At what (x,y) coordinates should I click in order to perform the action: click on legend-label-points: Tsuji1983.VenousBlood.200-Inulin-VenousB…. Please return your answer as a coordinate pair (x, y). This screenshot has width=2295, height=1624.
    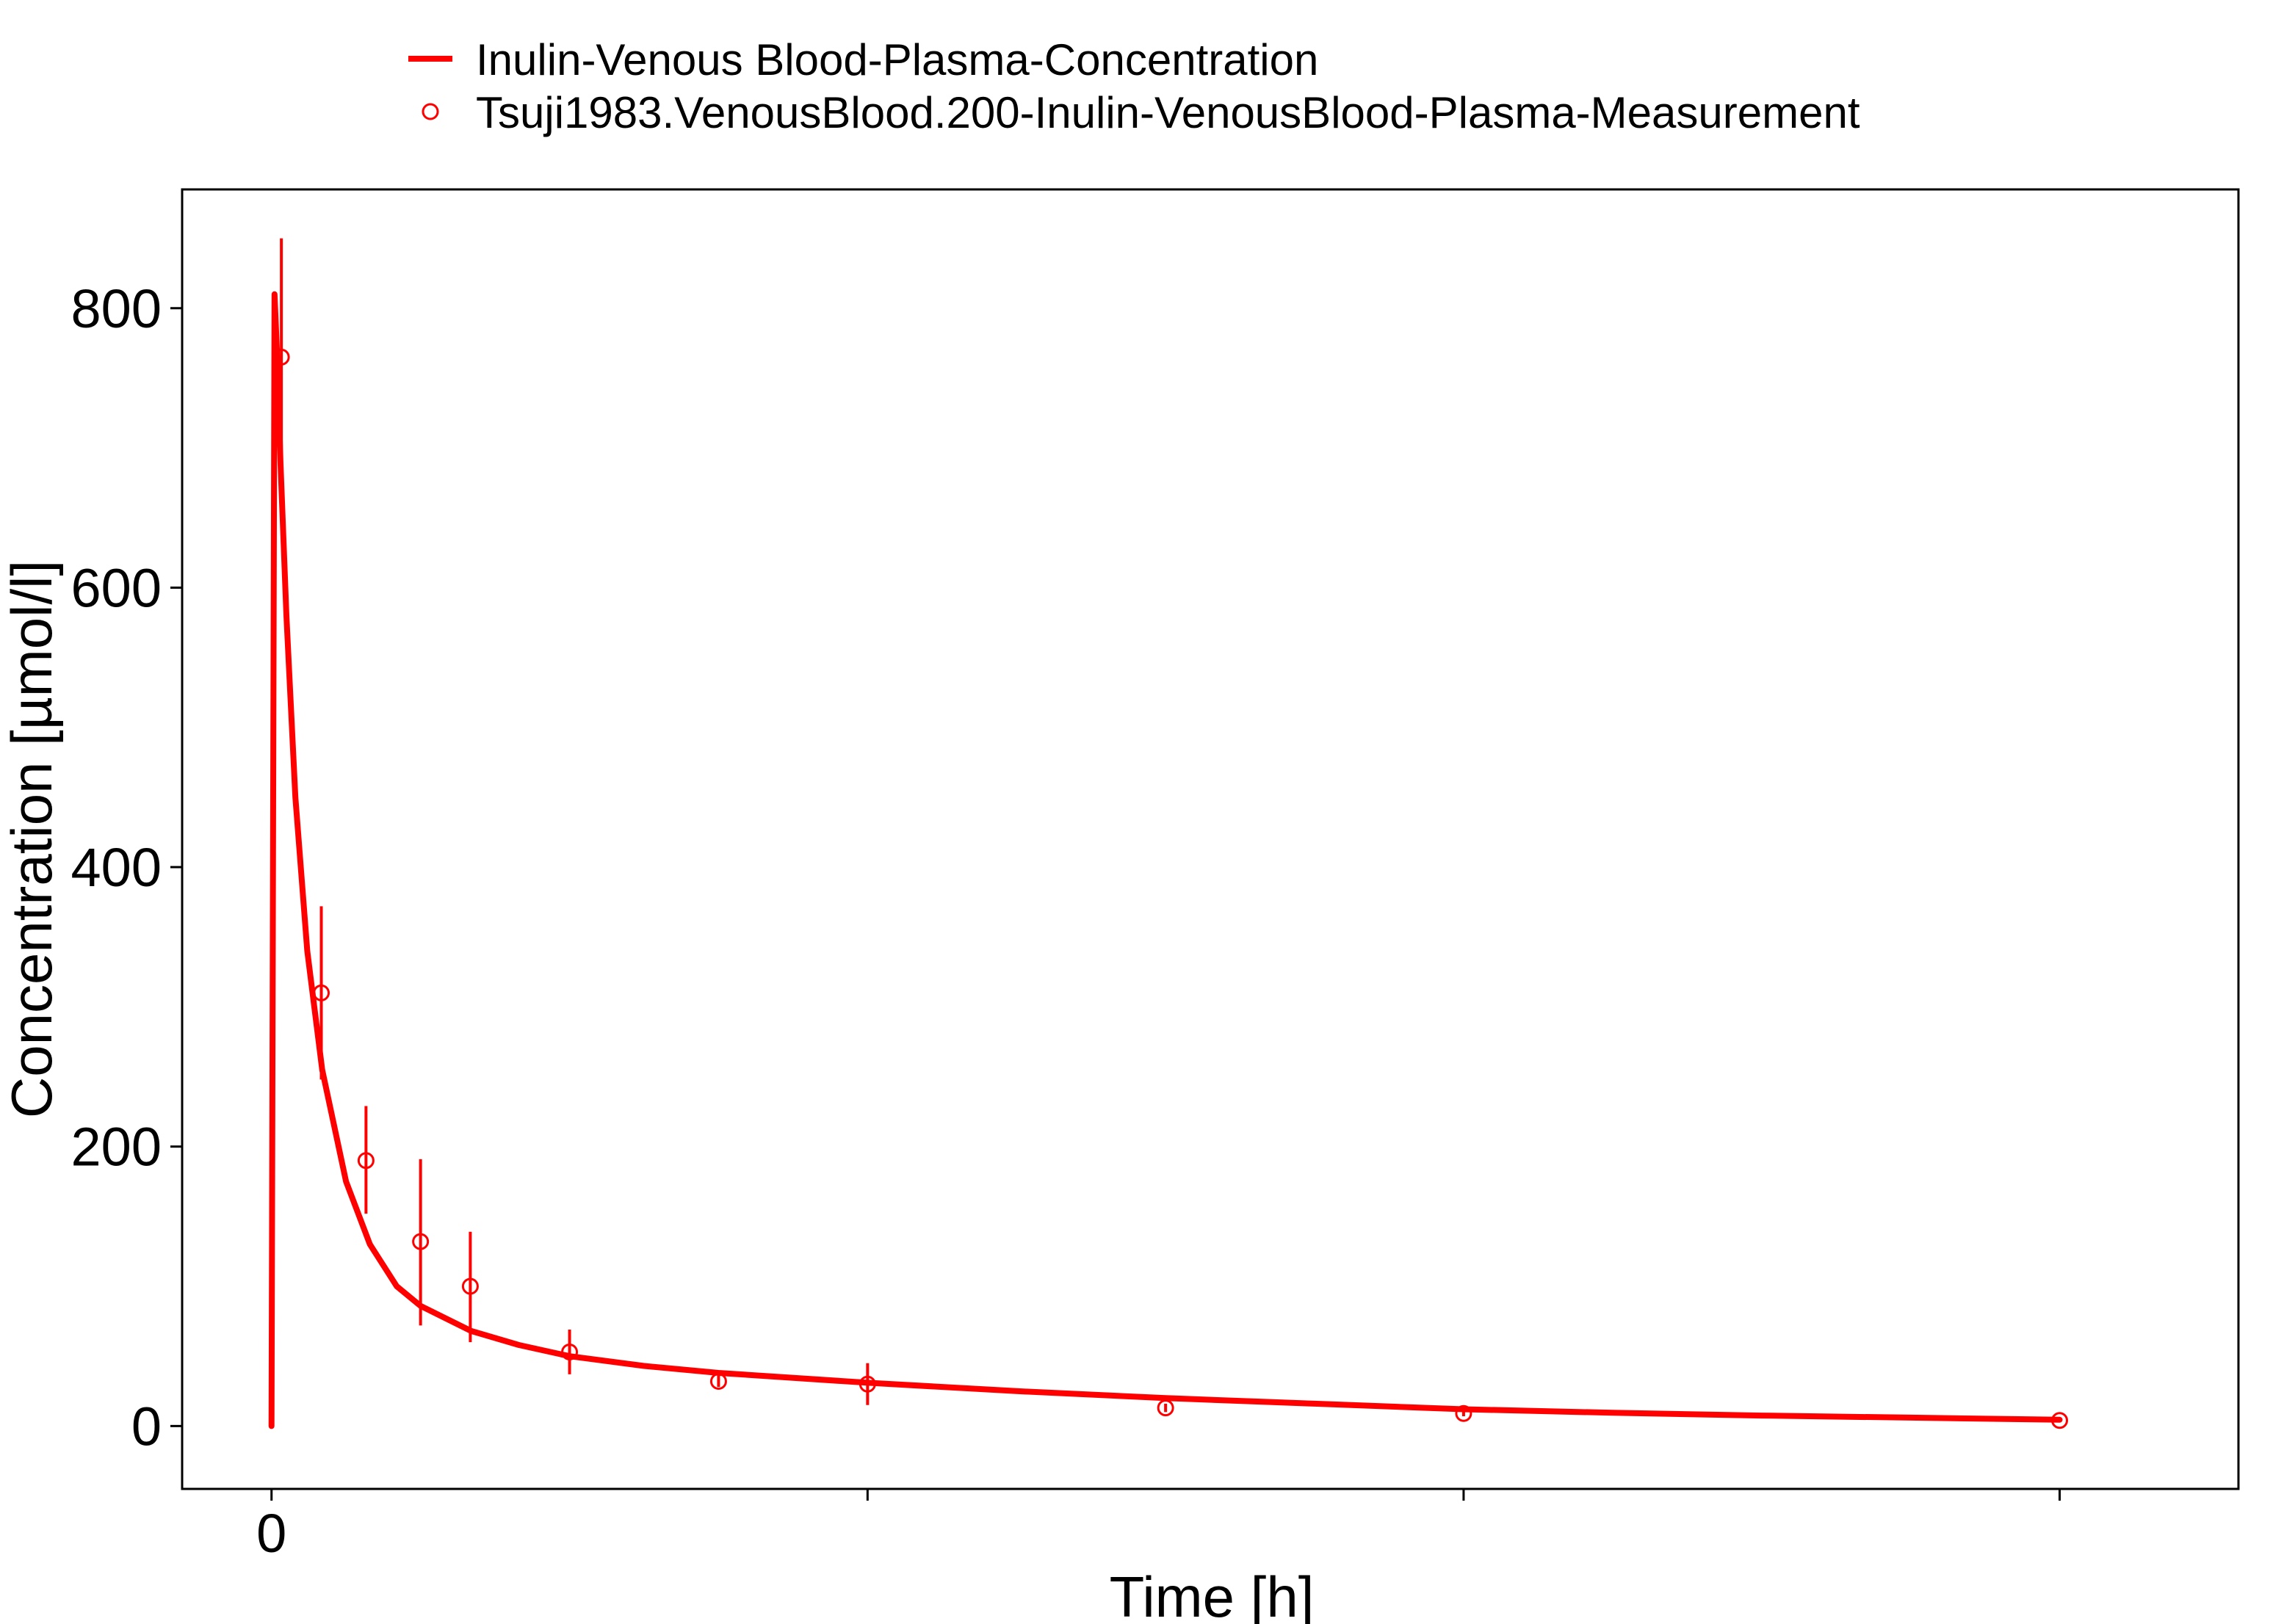
    Looking at the image, I should click on (1168, 112).